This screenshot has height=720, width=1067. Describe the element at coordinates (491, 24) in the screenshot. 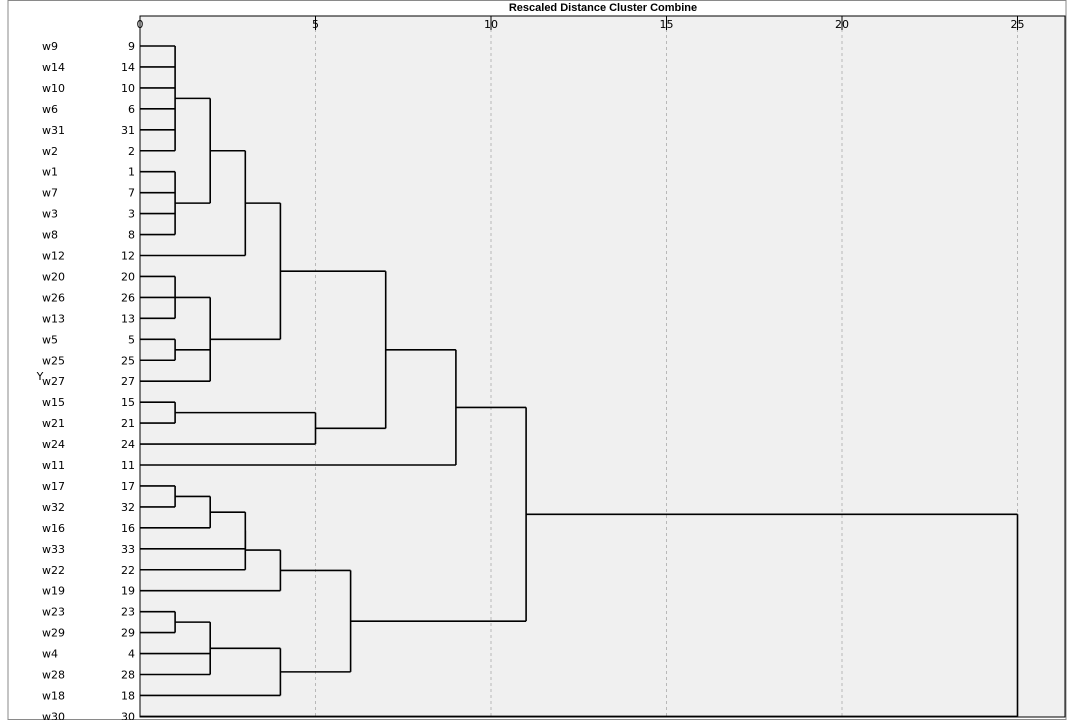

I see `x-tick-label: 10` at that location.